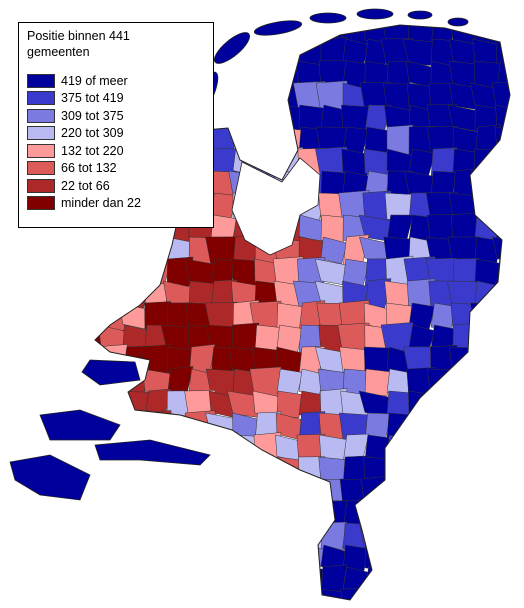  What do you see at coordinates (116, 186) in the screenshot?
I see `legend-item: 22 tot 66` at bounding box center [116, 186].